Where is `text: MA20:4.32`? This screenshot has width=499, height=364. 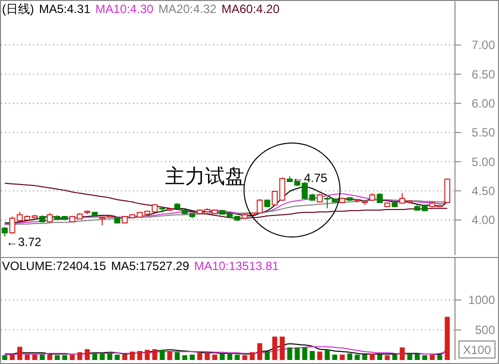
text: MA20:4.32 is located at coordinates (187, 9).